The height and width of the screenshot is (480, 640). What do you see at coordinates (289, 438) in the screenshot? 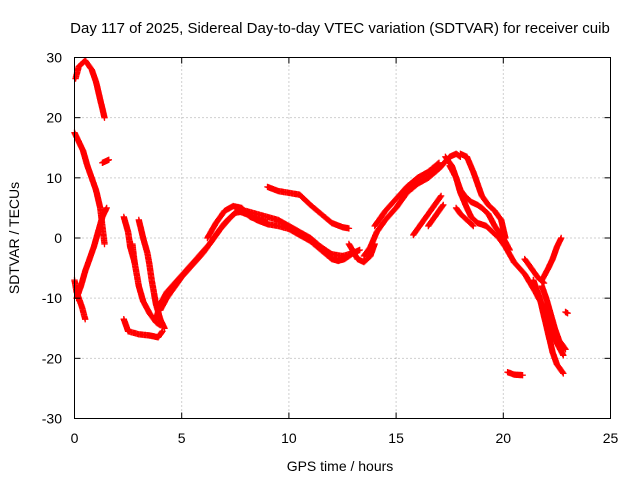
I see `x-tick-label: 10` at bounding box center [289, 438].